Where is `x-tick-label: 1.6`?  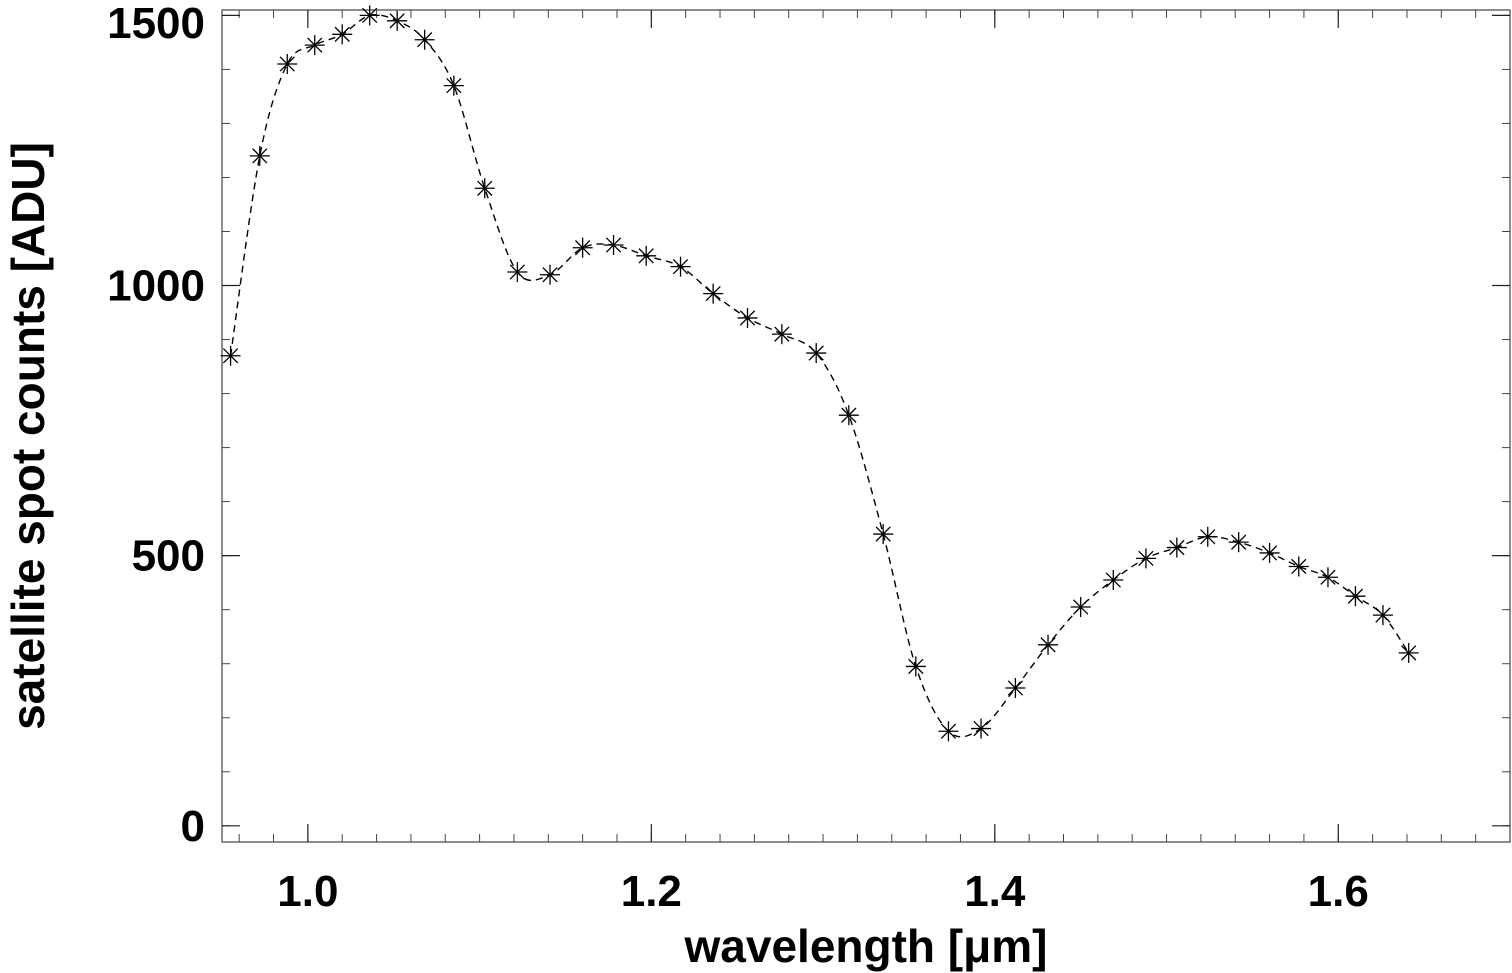
x-tick-label: 1.6 is located at coordinates (1338, 891).